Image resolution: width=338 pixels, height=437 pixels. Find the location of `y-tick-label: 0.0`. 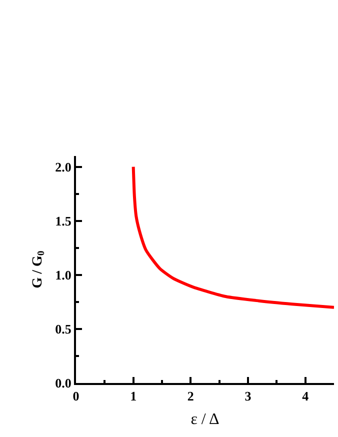

y-tick-label: 0.0 is located at coordinates (63, 383).